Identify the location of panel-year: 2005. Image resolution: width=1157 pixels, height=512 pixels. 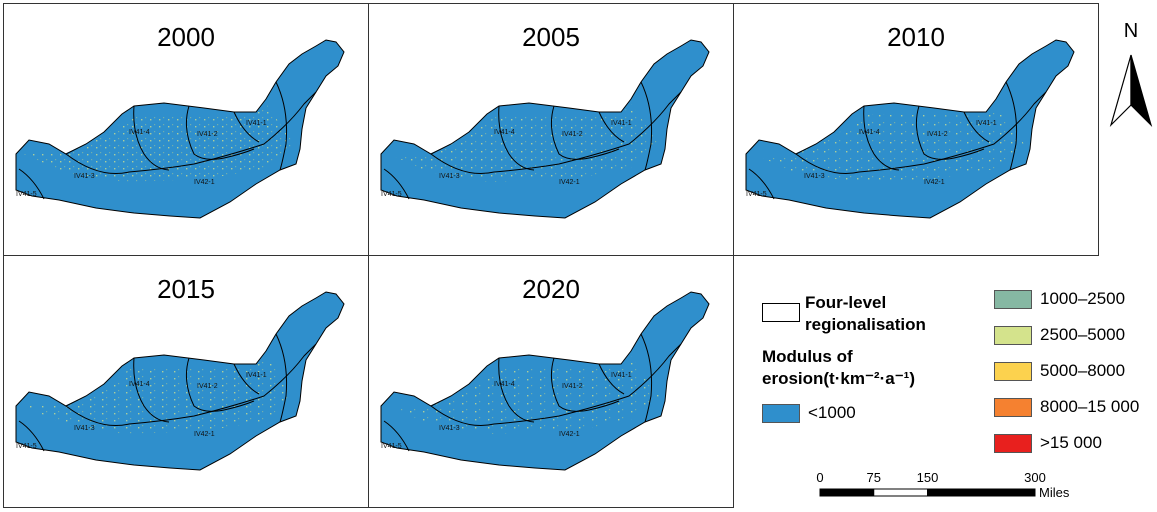
(551, 37).